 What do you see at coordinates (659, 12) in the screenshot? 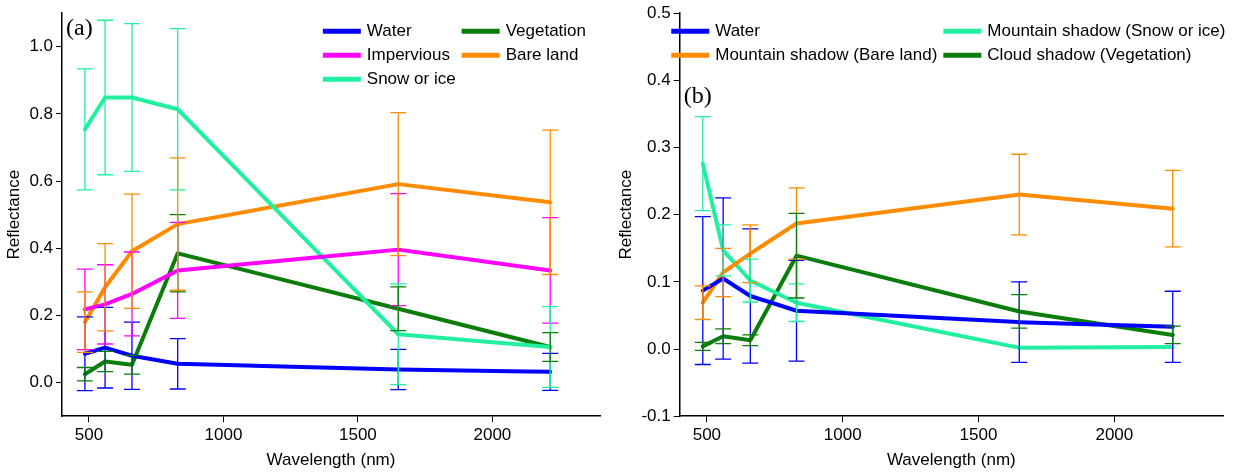
I see `y-tick-label: 0.5` at bounding box center [659, 12].